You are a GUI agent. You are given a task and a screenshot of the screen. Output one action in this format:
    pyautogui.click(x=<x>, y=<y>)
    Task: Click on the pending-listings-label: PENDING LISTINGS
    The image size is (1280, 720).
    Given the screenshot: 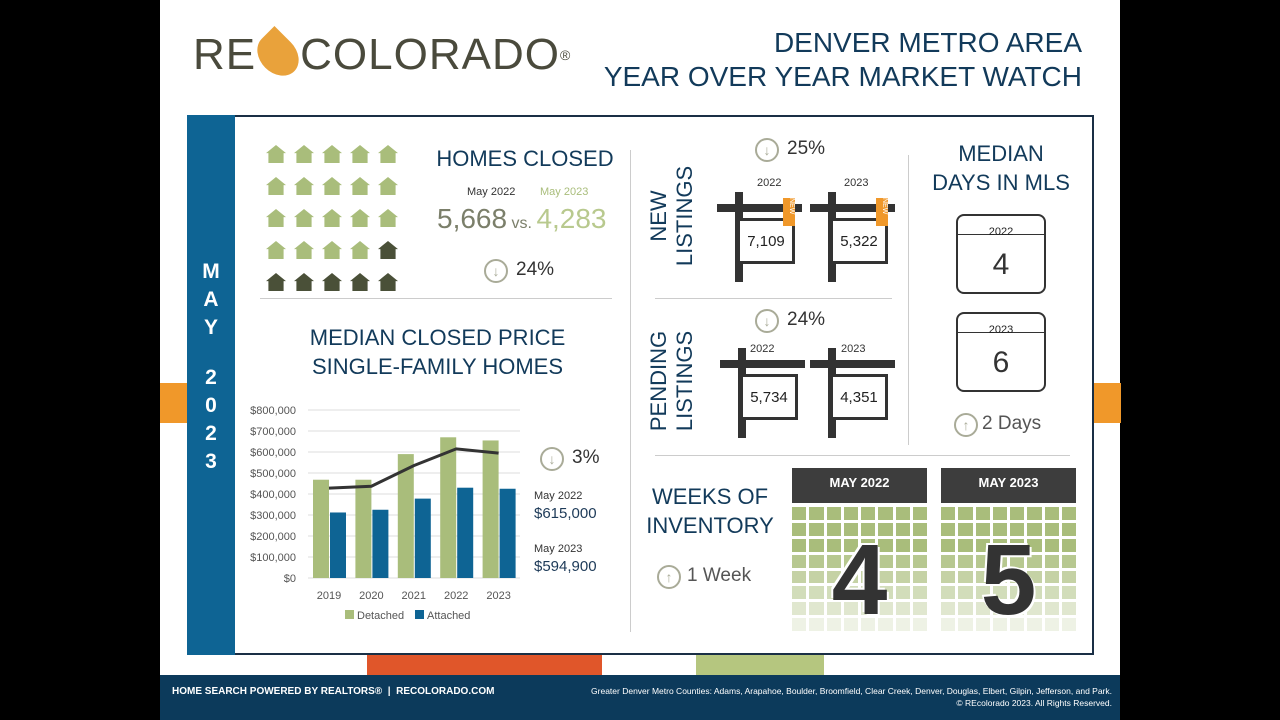 What is the action you would take?
    pyautogui.click(x=672, y=381)
    